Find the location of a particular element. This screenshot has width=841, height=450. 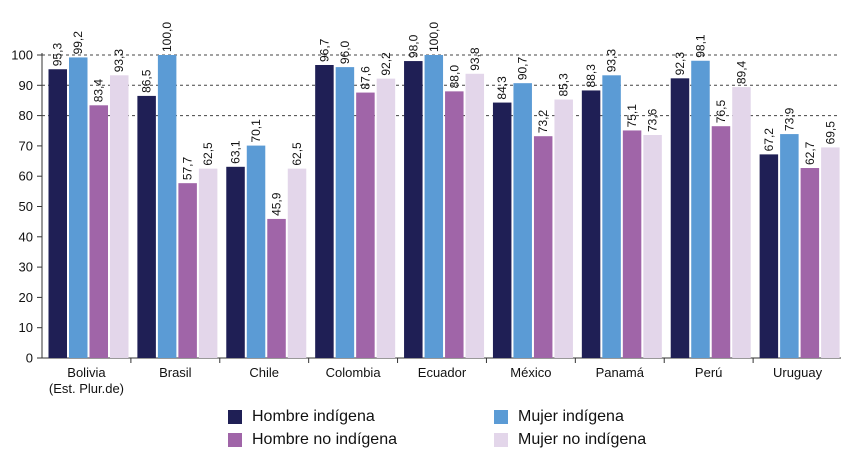

data-label: 88,3 is located at coordinates (591, 76).